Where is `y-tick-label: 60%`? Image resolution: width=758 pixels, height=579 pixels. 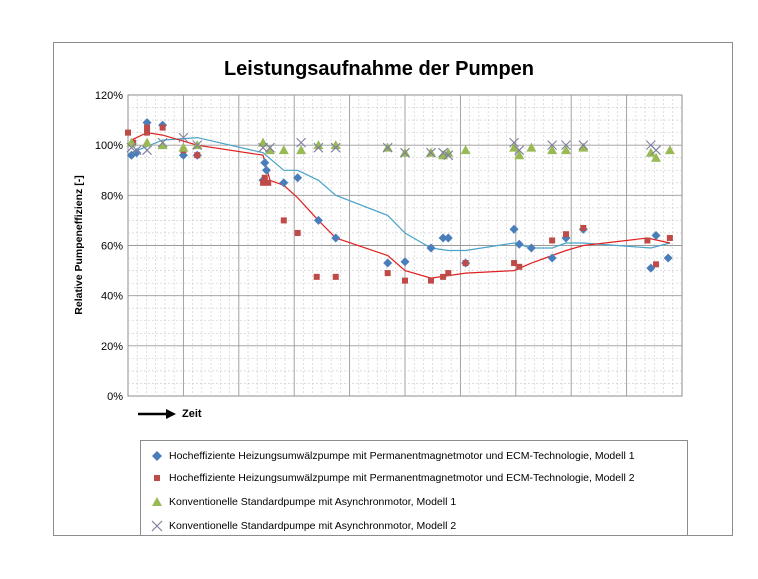 y-tick-label: 60% is located at coordinates (112, 247).